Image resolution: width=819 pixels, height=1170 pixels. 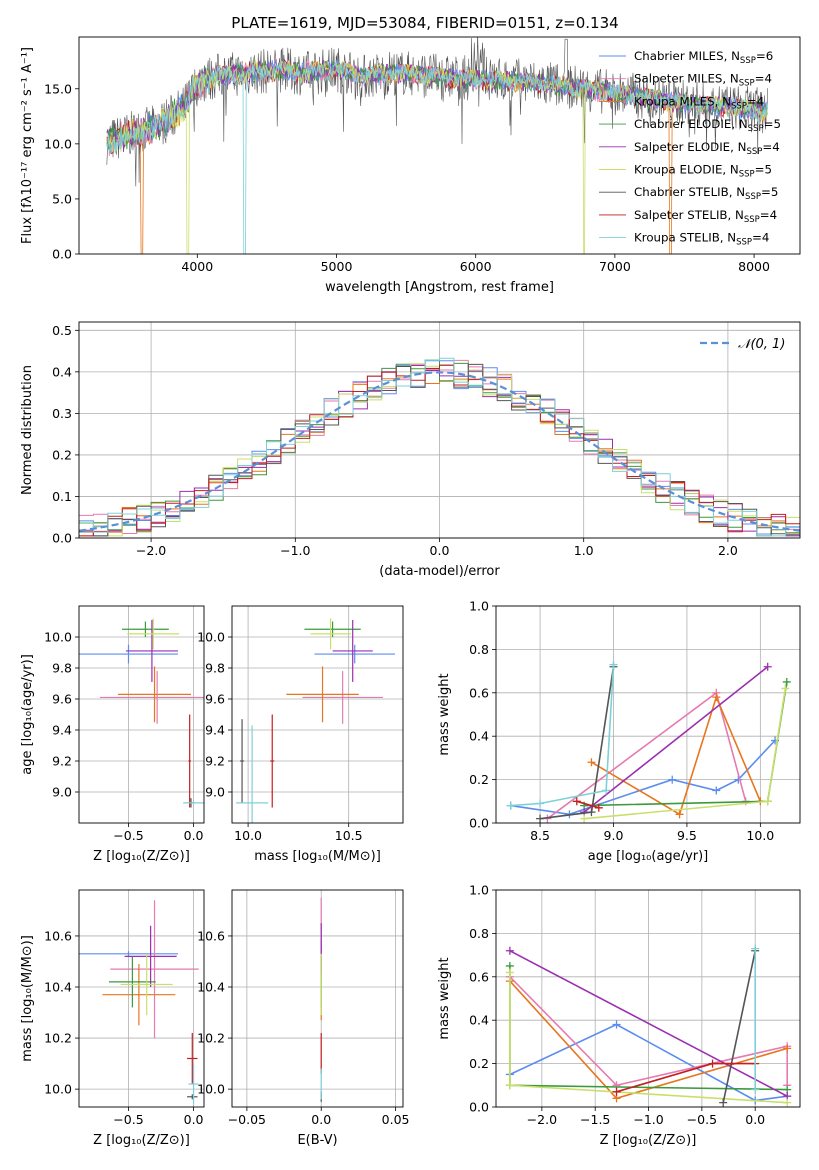 What do you see at coordinates (685, 238) in the screenshot?
I see `legend-label-main: Kroupa STELIB, N` at bounding box center [685, 238].